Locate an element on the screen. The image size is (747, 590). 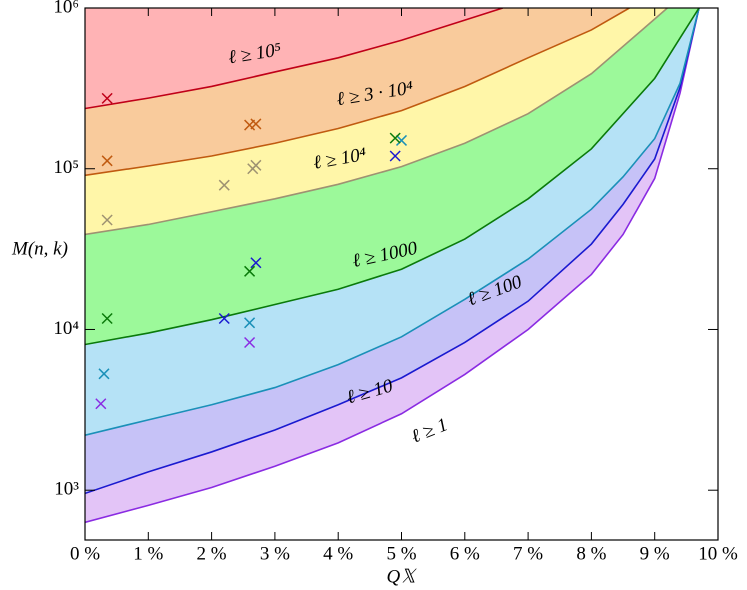
band-fill is located at coordinates (294, 58).